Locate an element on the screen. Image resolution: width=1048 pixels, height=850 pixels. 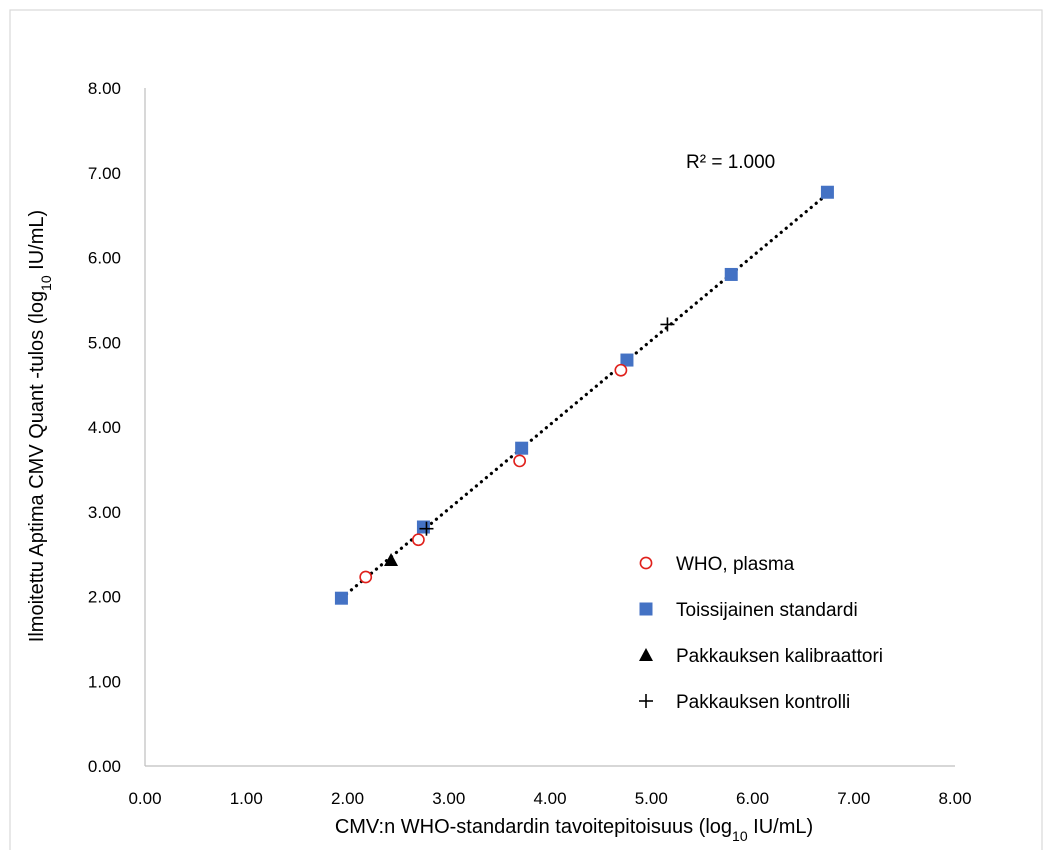
y-tick-label: 8.00 is located at coordinates (104, 88).